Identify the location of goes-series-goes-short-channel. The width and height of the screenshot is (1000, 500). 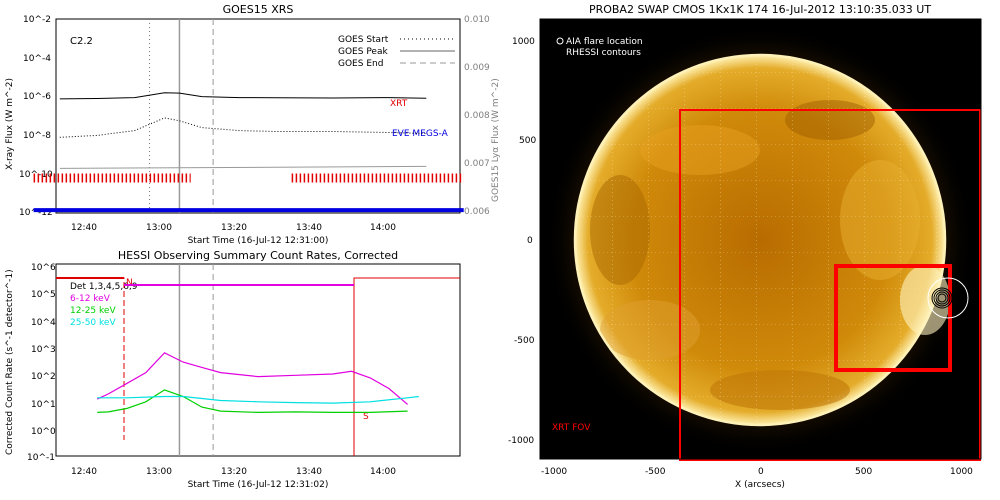
(243, 127).